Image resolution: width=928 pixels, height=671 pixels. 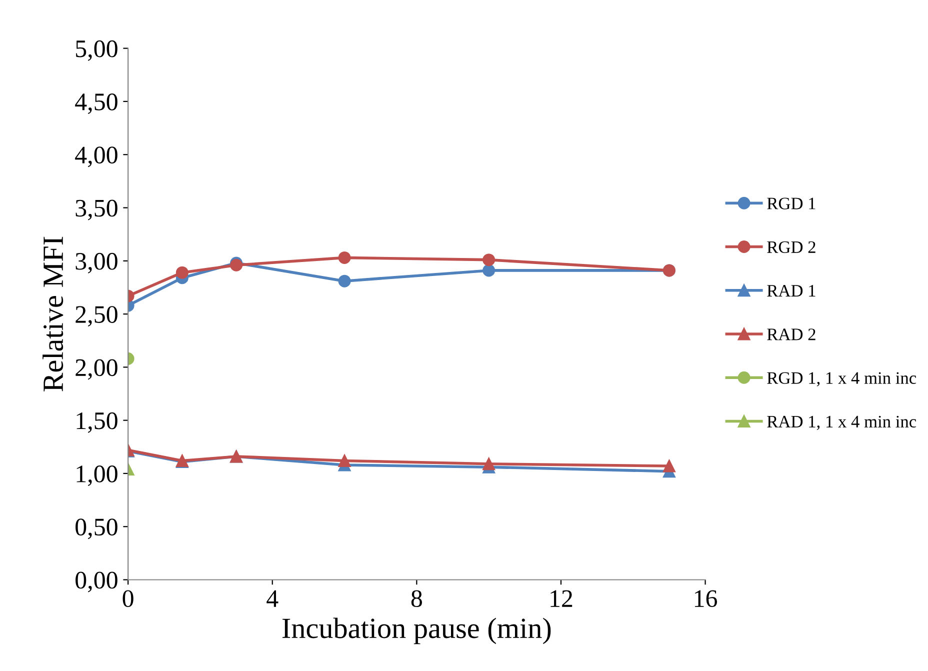 I want to click on y-tick-label: 0,00, so click(x=97, y=582).